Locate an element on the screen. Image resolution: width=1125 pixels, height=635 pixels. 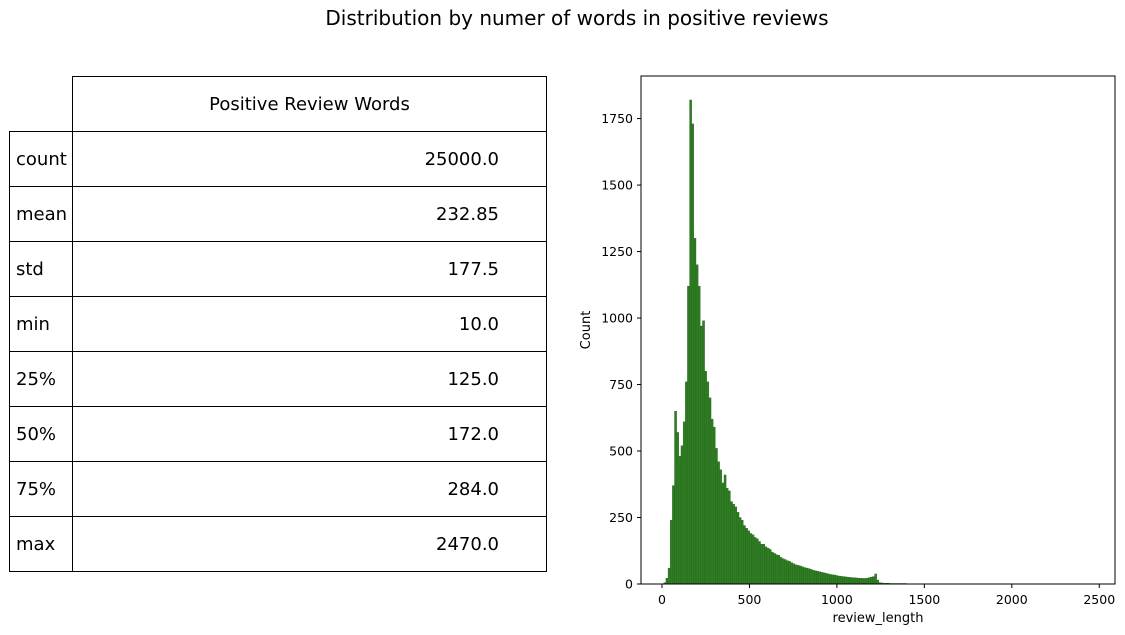
x-axis: 0 500 1000 1500 2000 2500 is located at coordinates (886, 595).